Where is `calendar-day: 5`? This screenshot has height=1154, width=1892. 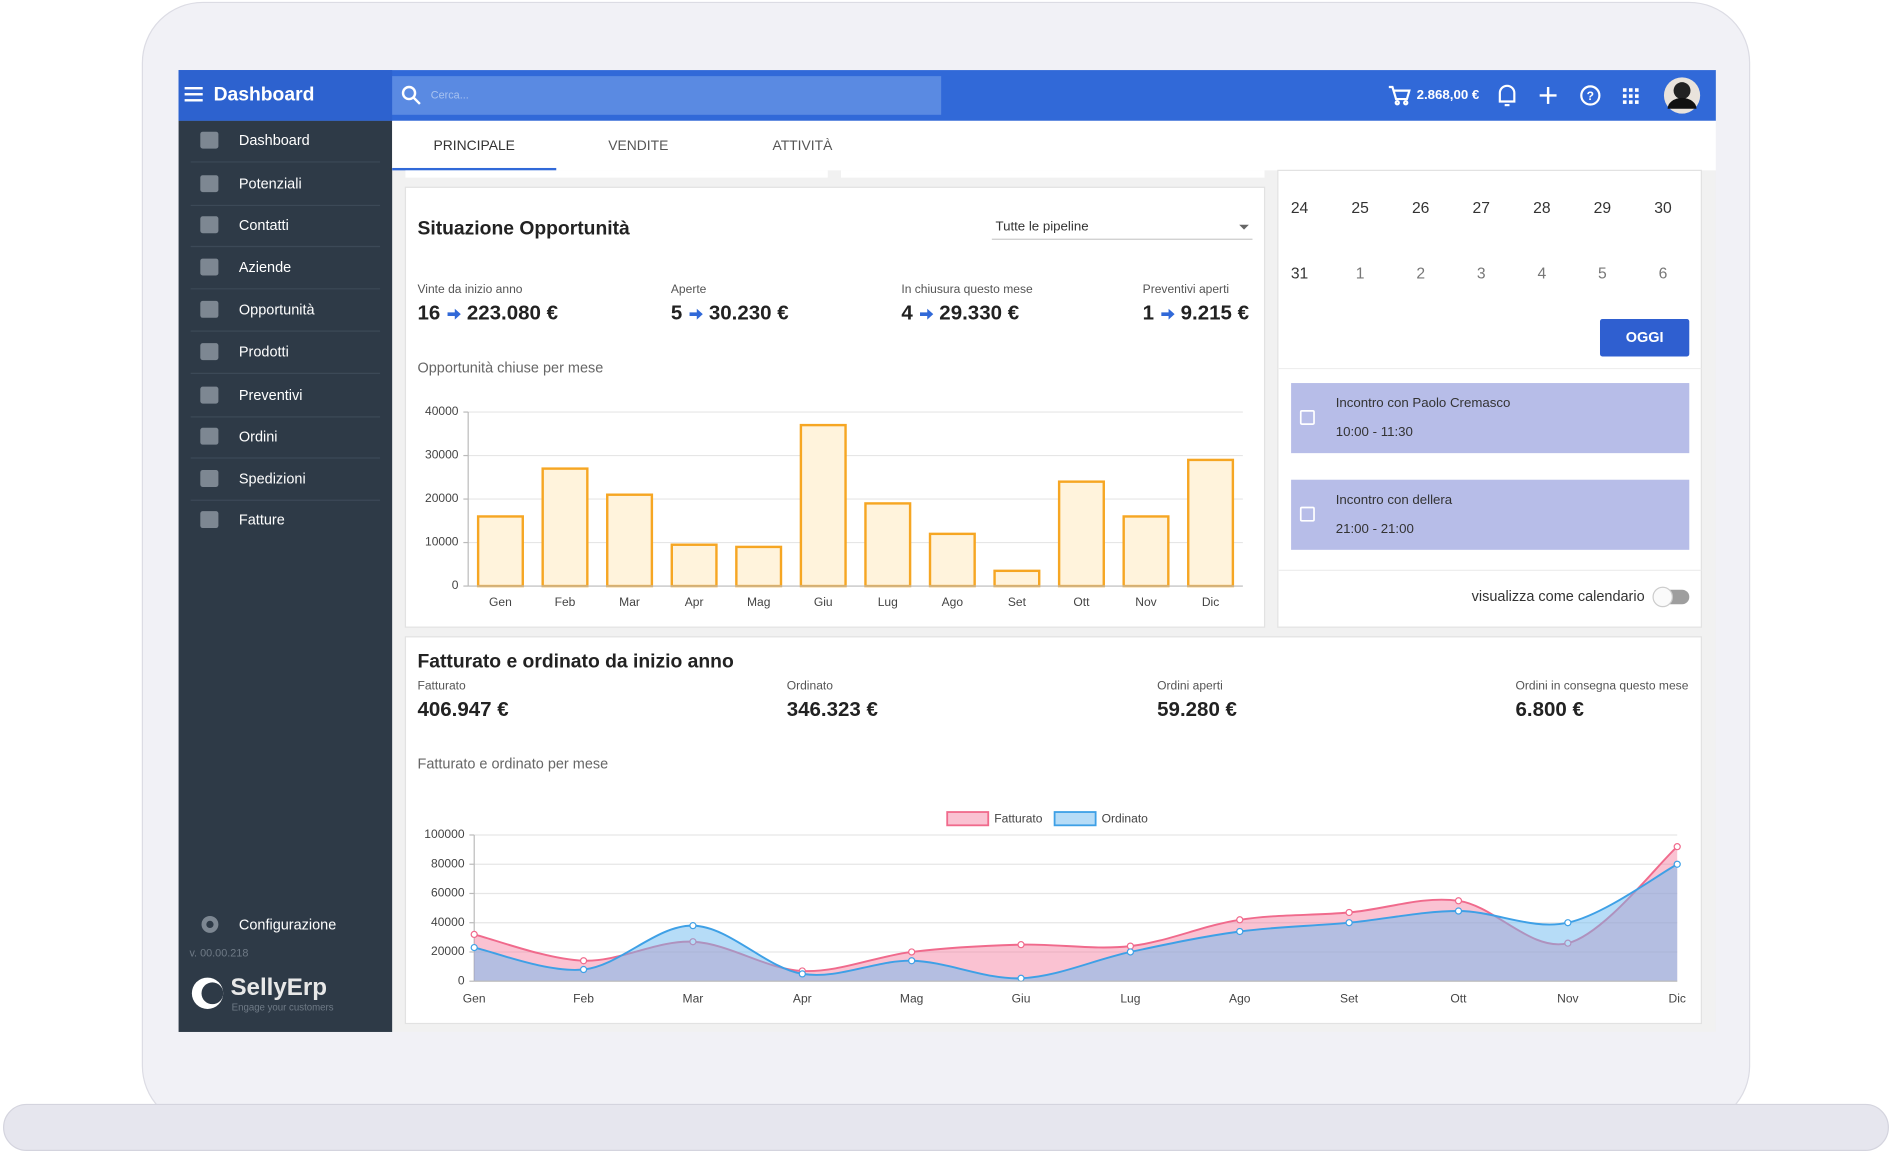
calendar-day: 5 is located at coordinates (1602, 273).